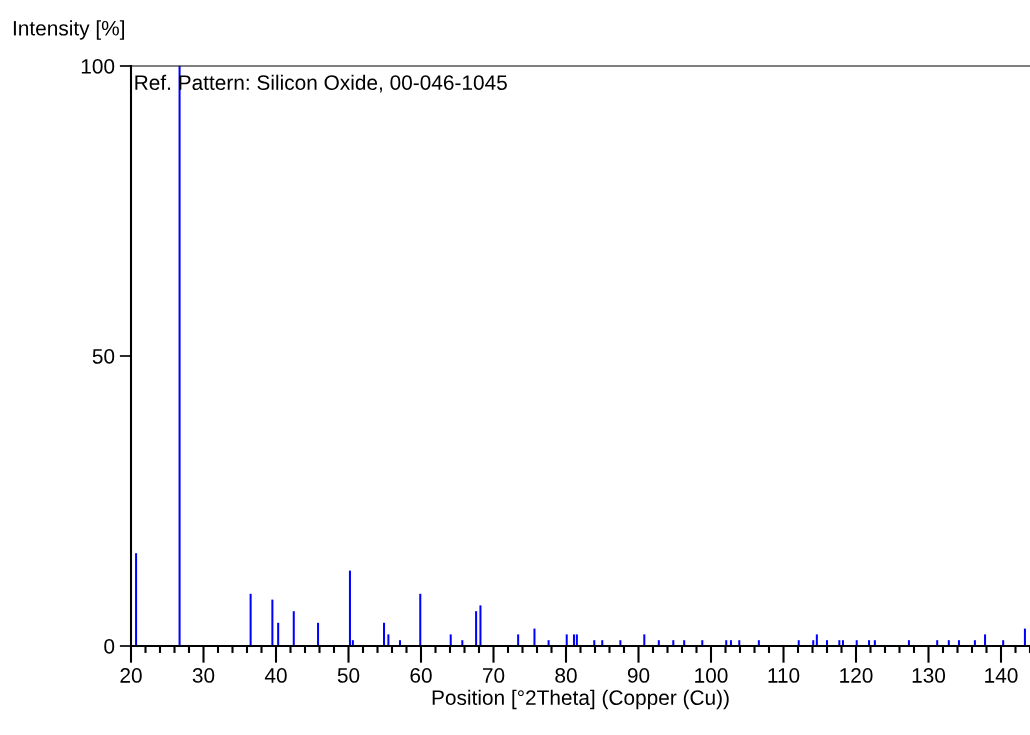  I want to click on x-tick-label: 90, so click(638, 675).